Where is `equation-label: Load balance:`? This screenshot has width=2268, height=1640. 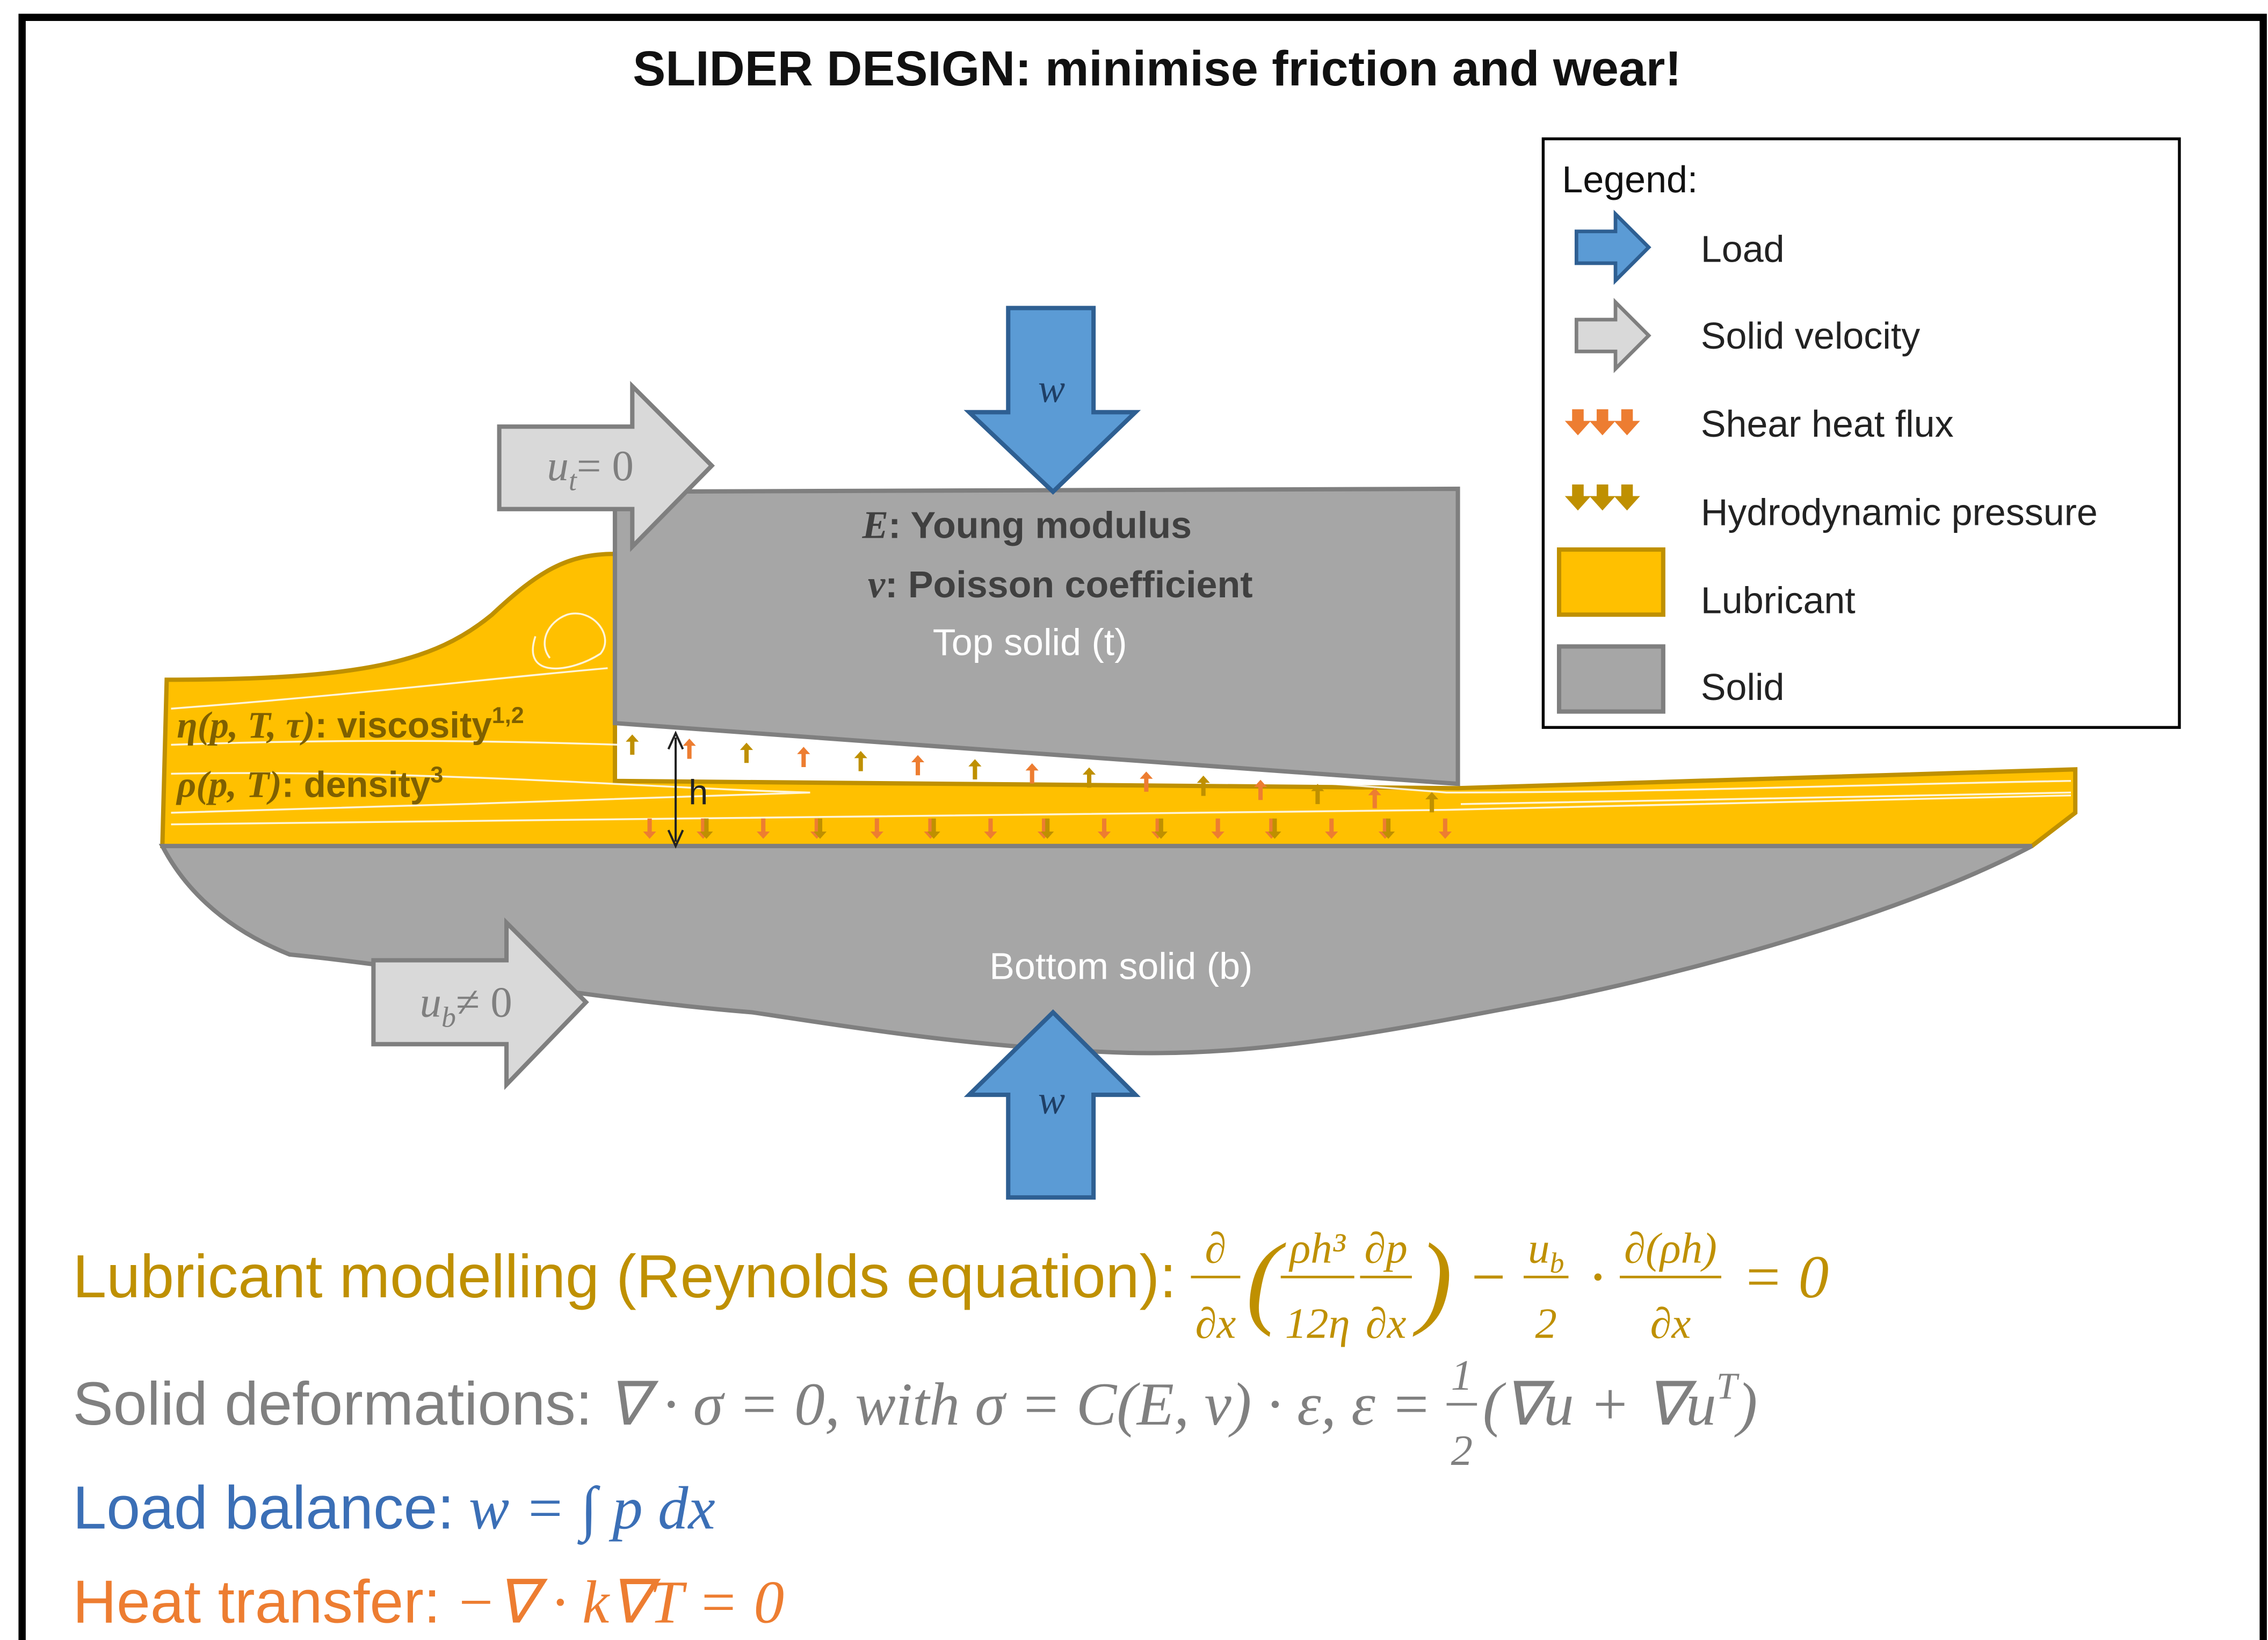 equation-label: Load balance: is located at coordinates (263, 1508).